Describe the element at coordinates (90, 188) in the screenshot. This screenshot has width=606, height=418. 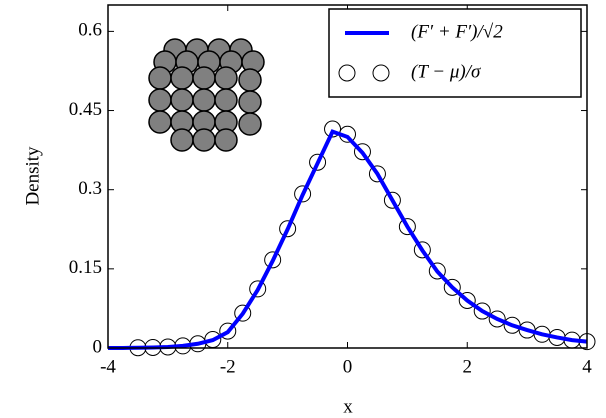
I see `y-tick-label: 0.3` at that location.